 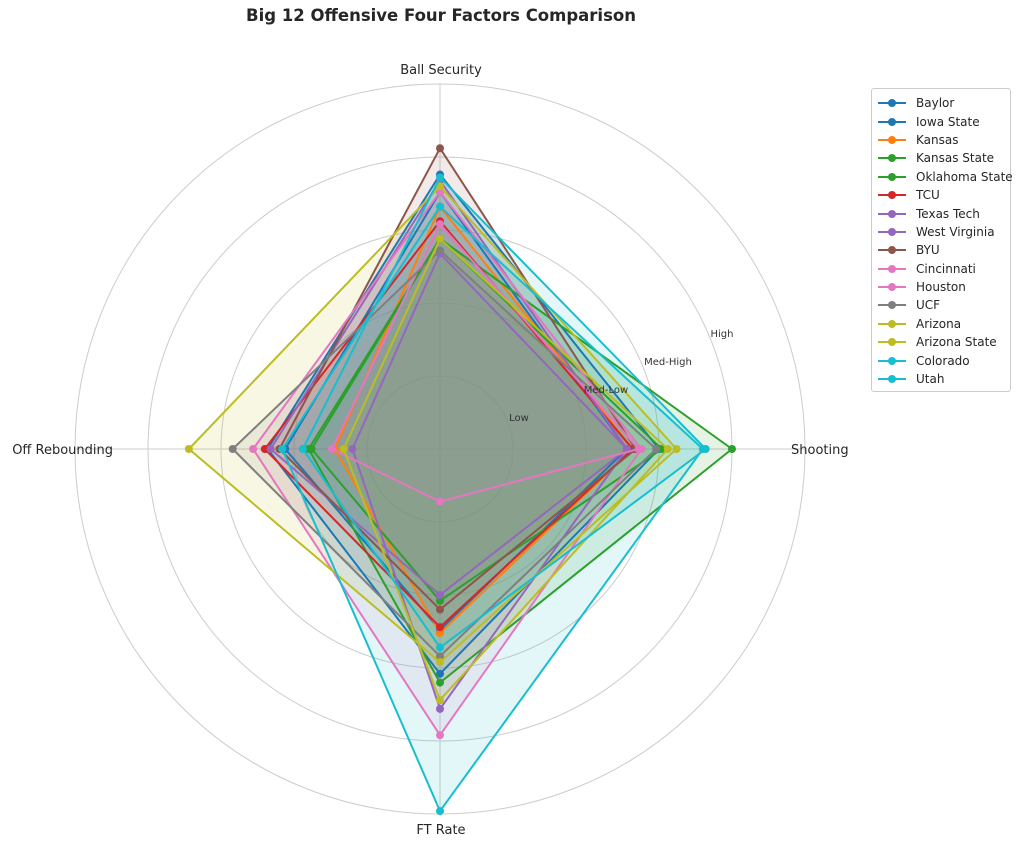 What do you see at coordinates (928, 250) in the screenshot?
I see `legend-label: BYU` at bounding box center [928, 250].